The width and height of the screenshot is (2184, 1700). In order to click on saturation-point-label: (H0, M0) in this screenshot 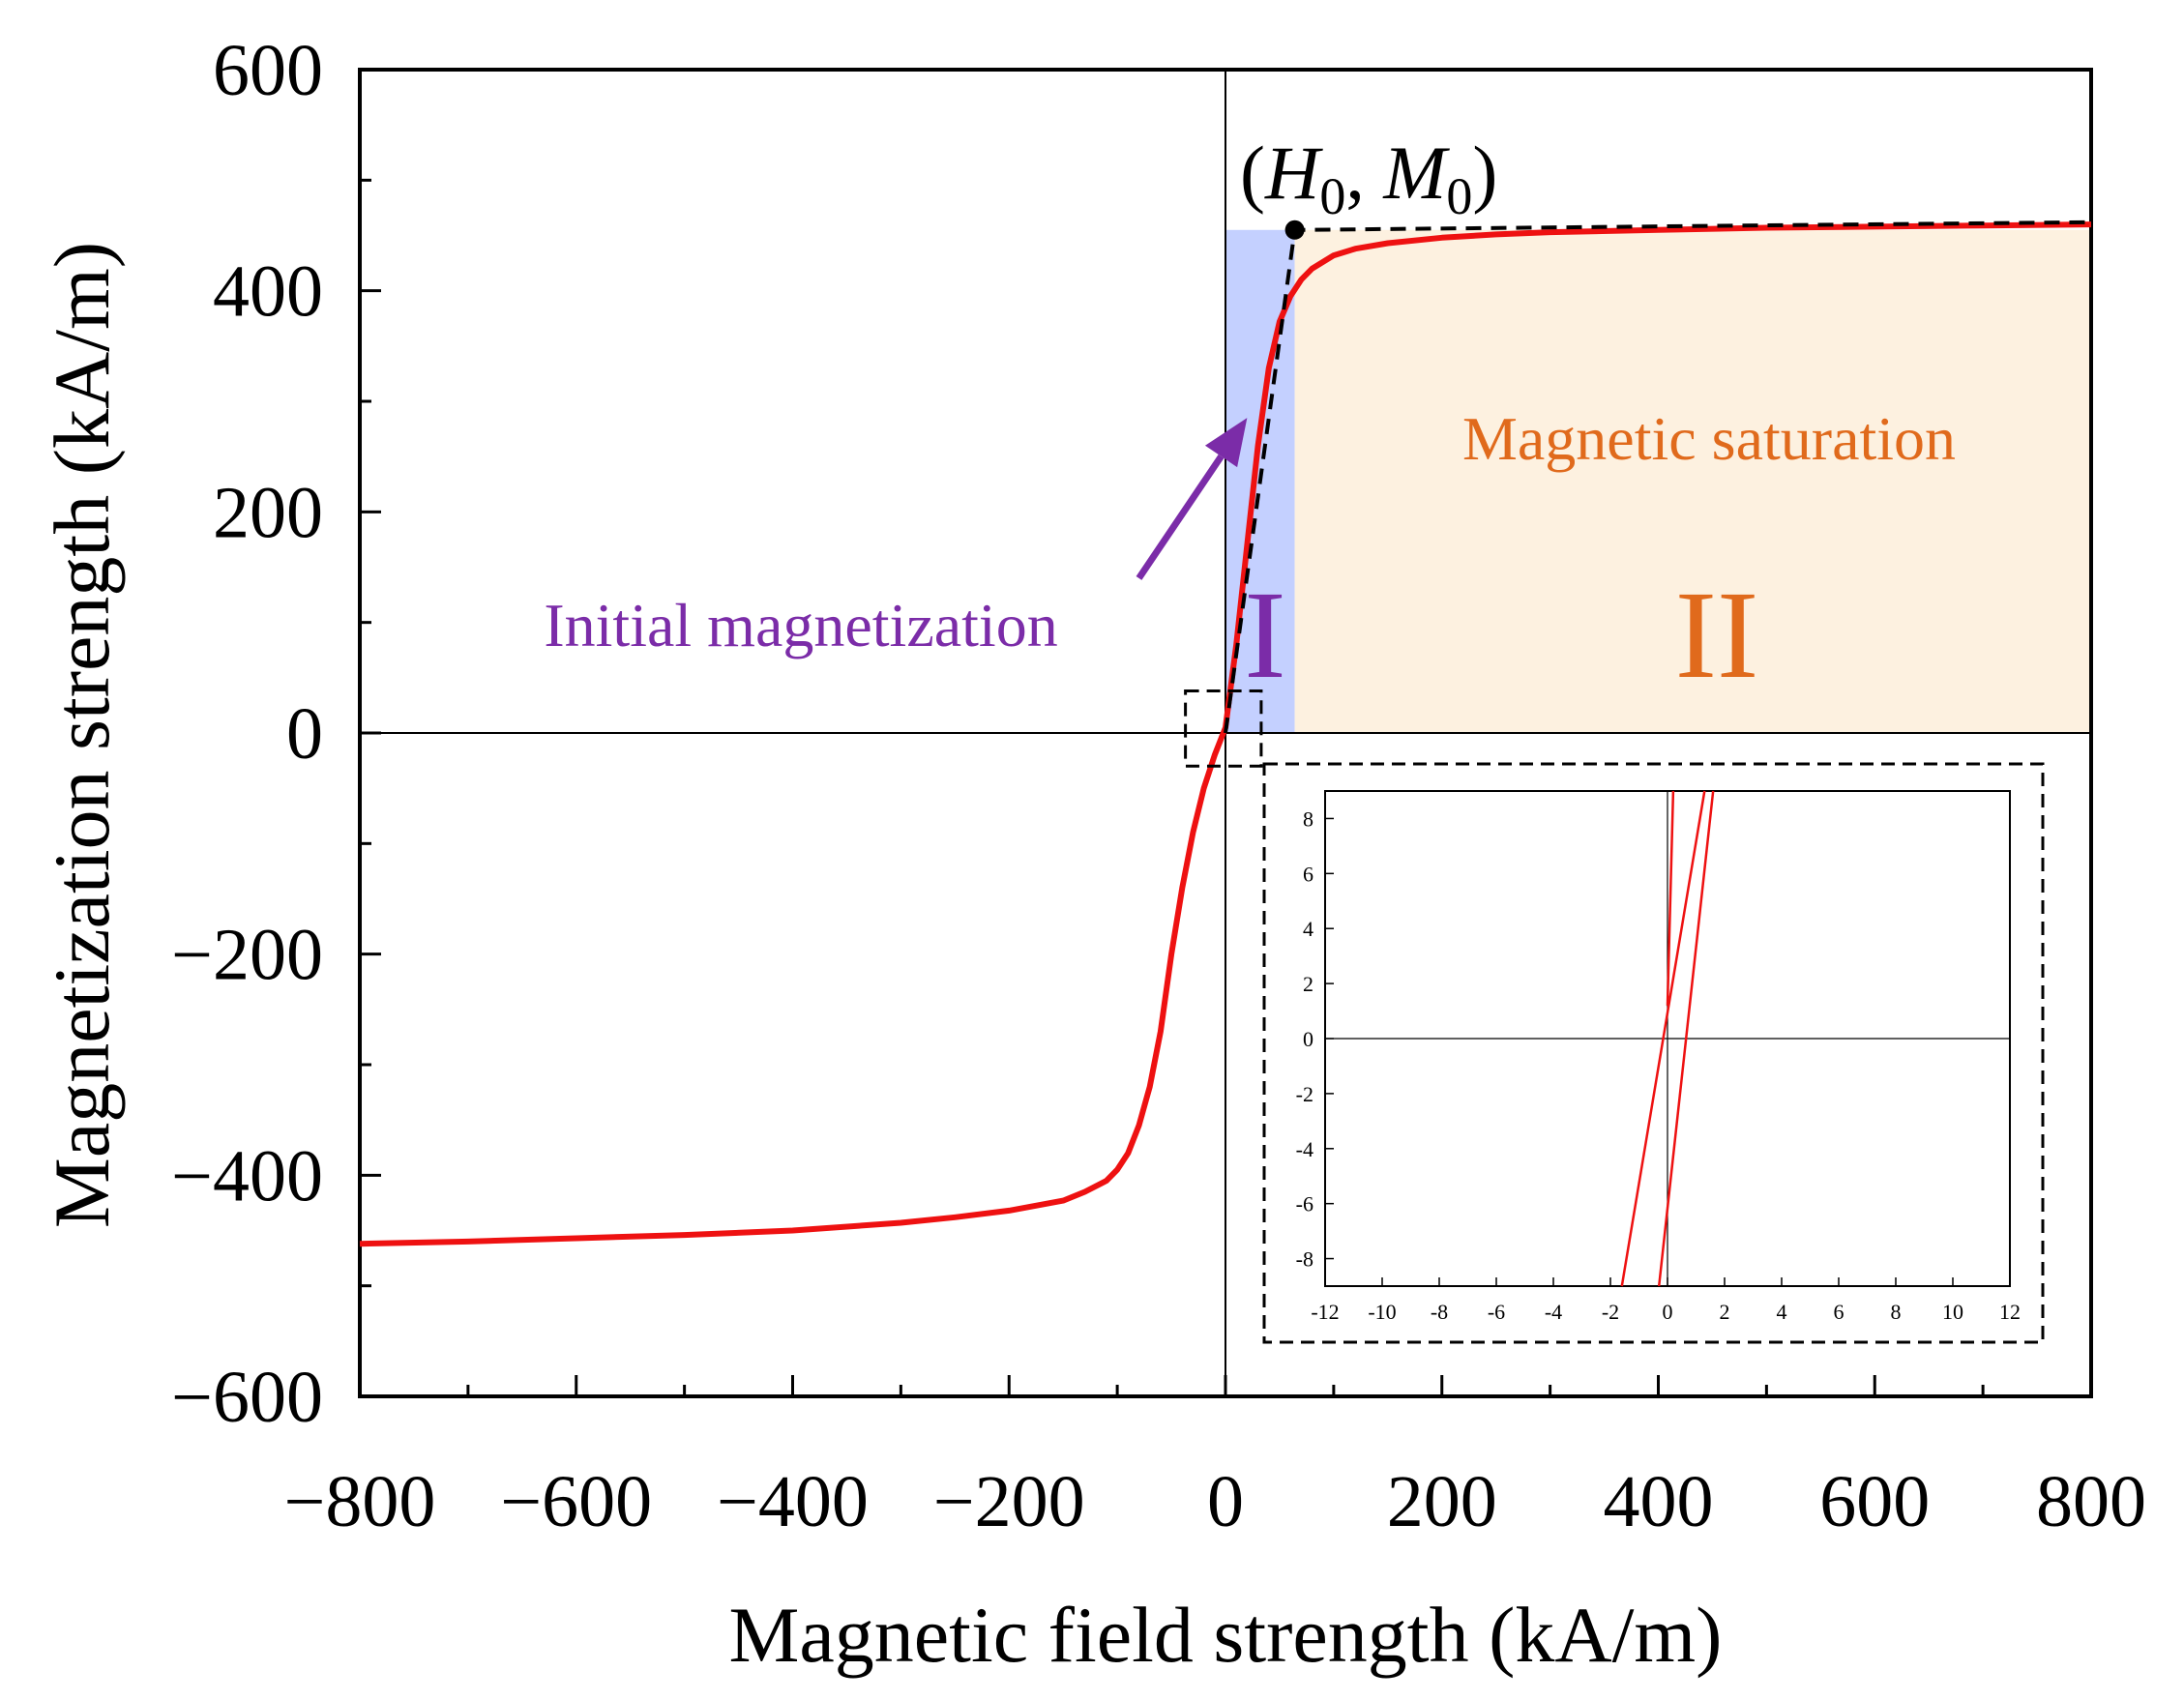, I will do `click(1368, 178)`.